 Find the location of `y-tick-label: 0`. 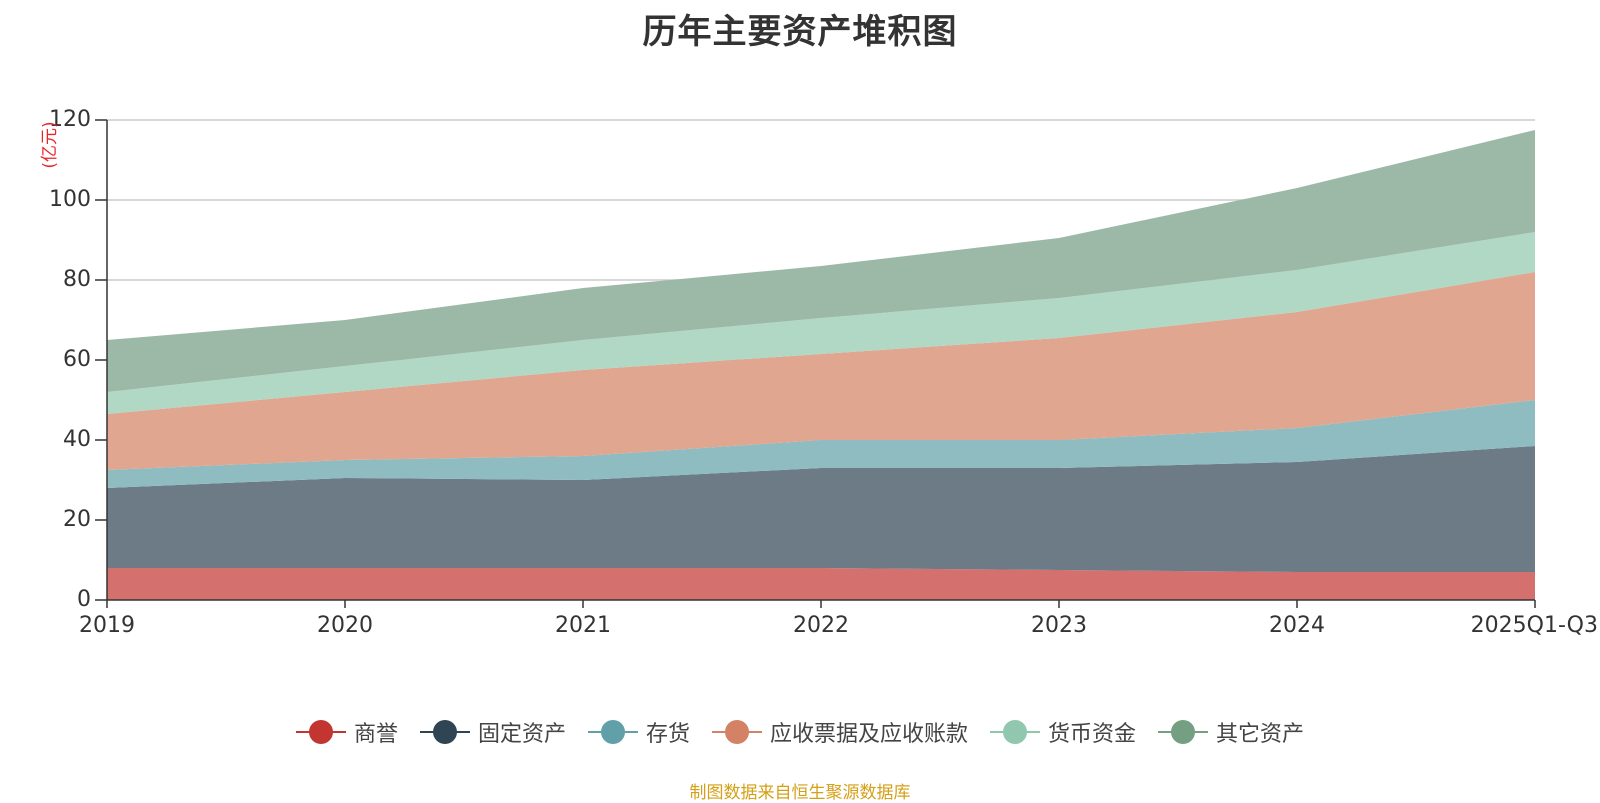

y-tick-label: 0 is located at coordinates (84, 599).